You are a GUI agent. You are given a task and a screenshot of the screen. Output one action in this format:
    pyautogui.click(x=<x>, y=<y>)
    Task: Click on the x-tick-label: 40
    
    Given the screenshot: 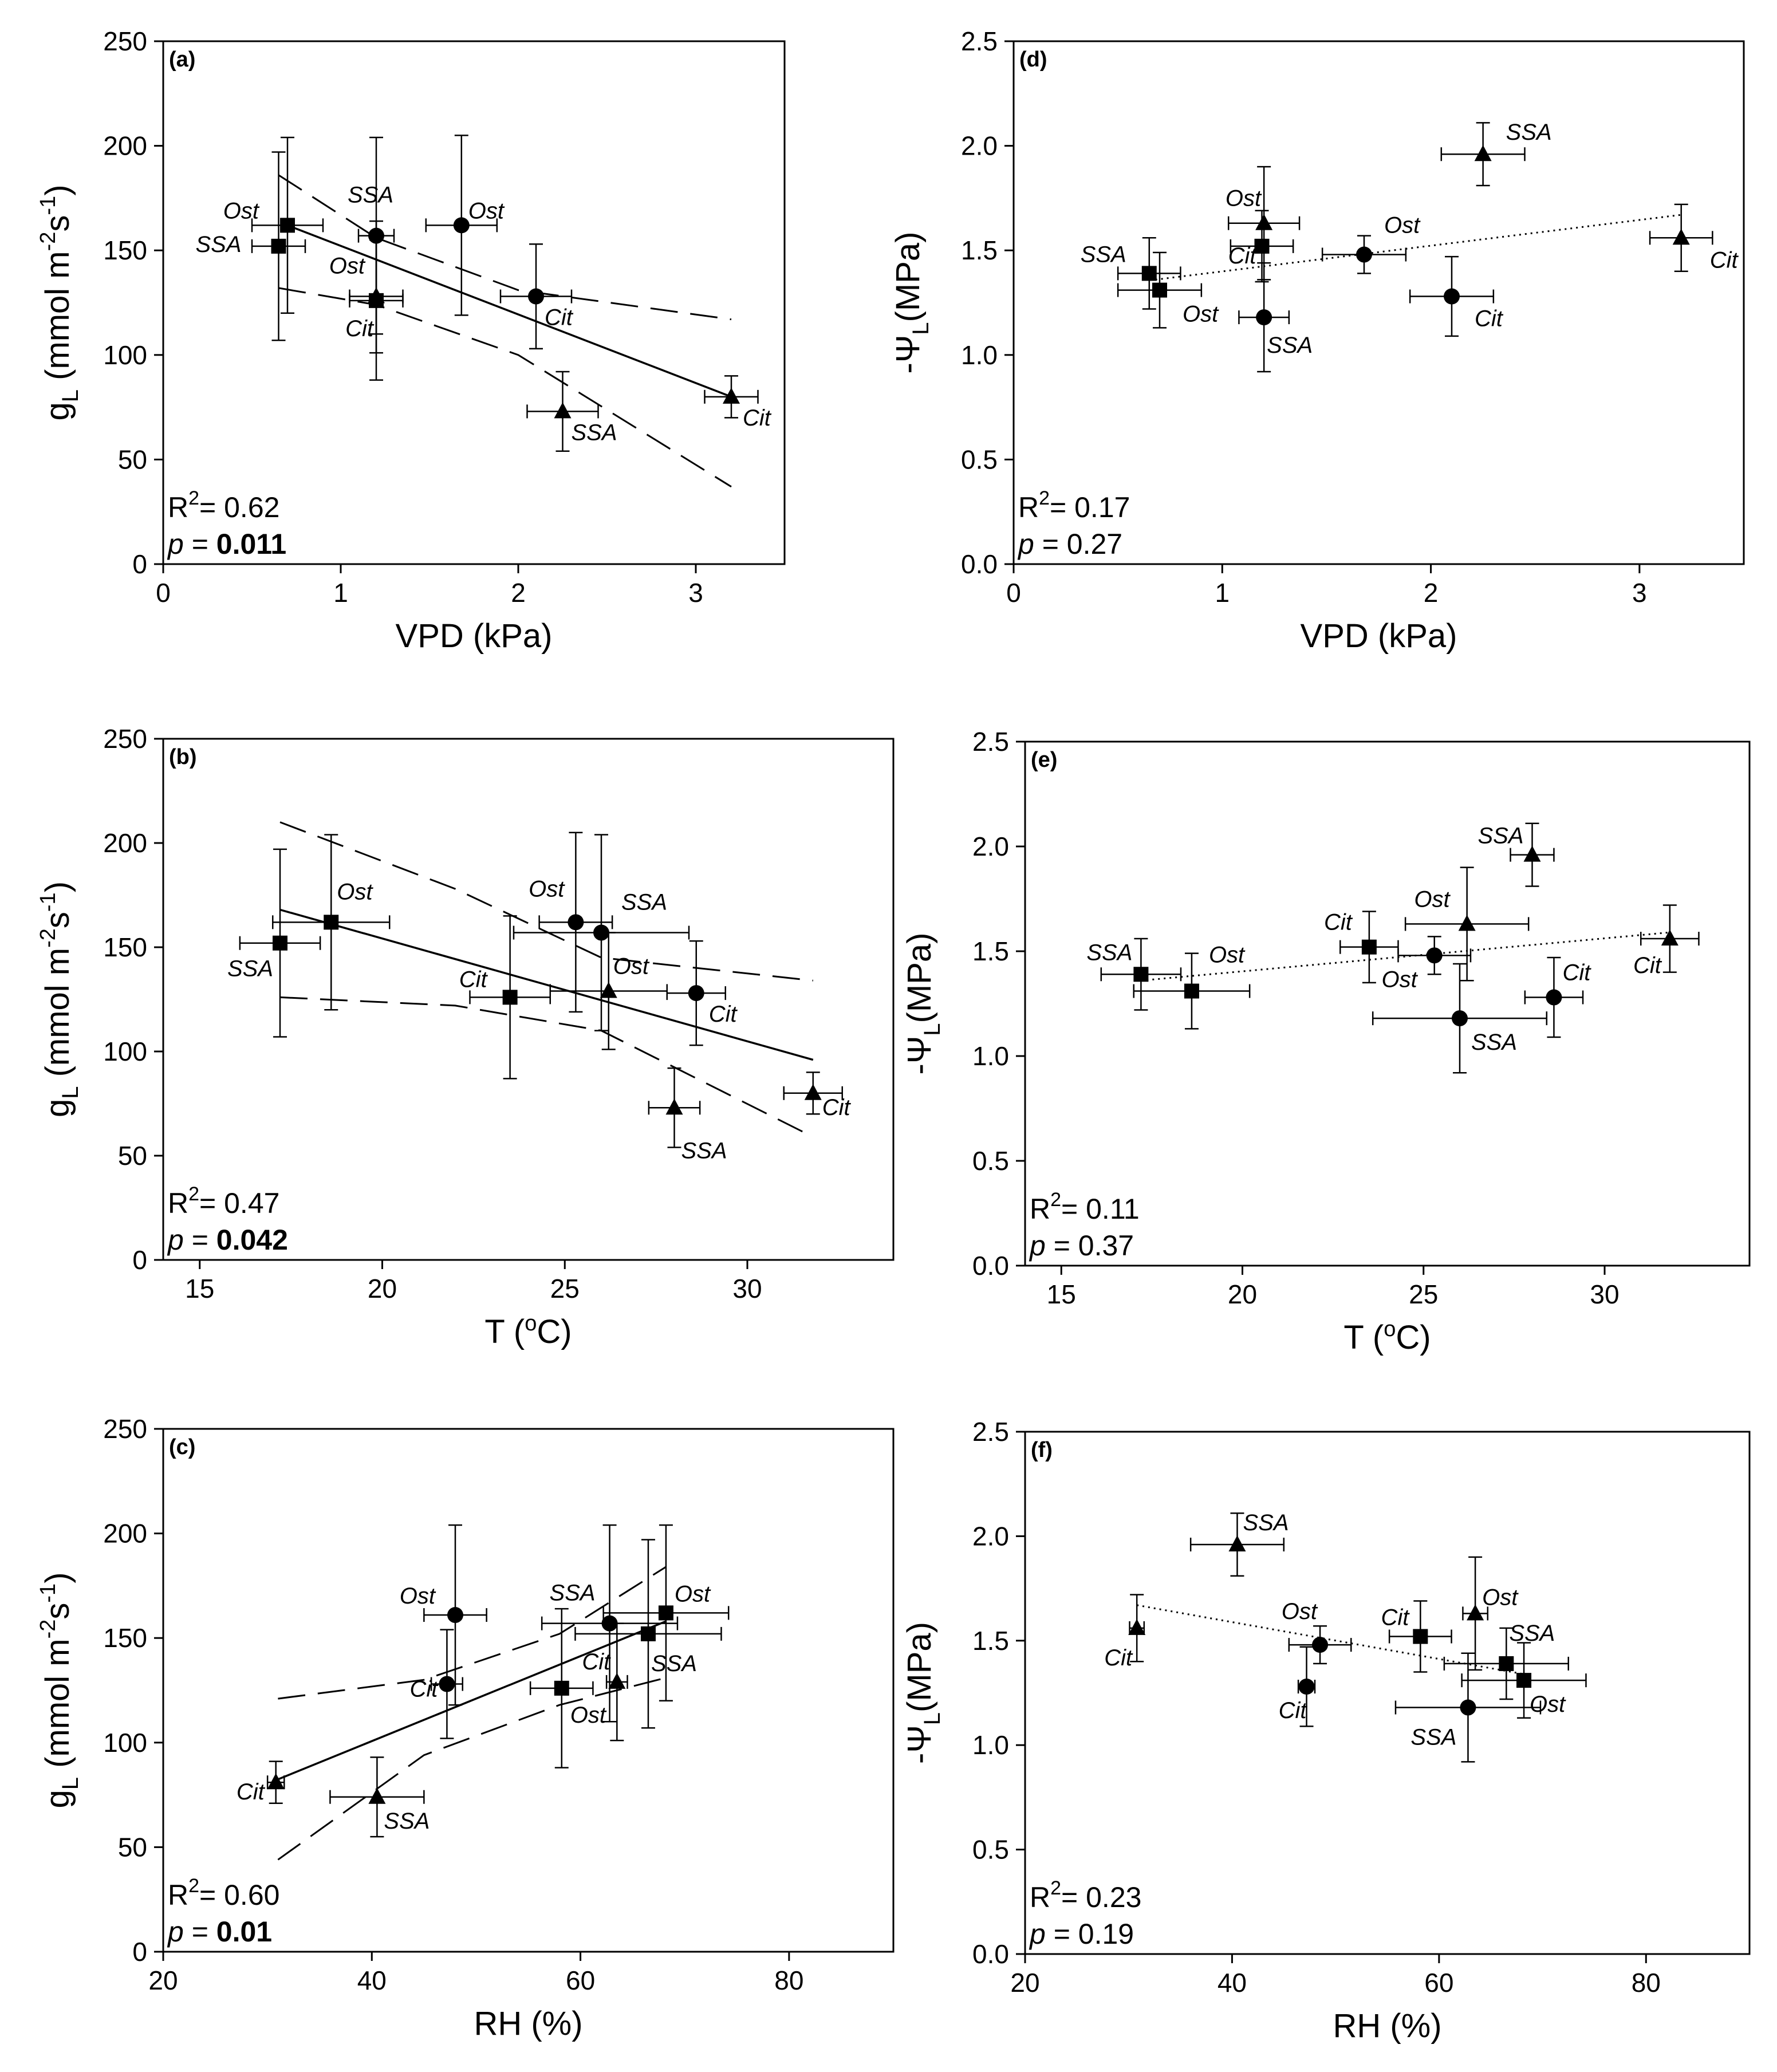 What is the action you would take?
    pyautogui.click(x=1232, y=1983)
    